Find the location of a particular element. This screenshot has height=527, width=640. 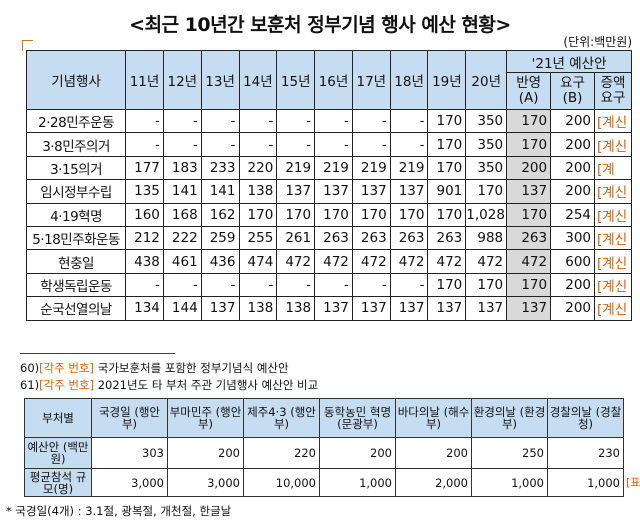

event-name: 4·19혁명 is located at coordinates (76, 214).